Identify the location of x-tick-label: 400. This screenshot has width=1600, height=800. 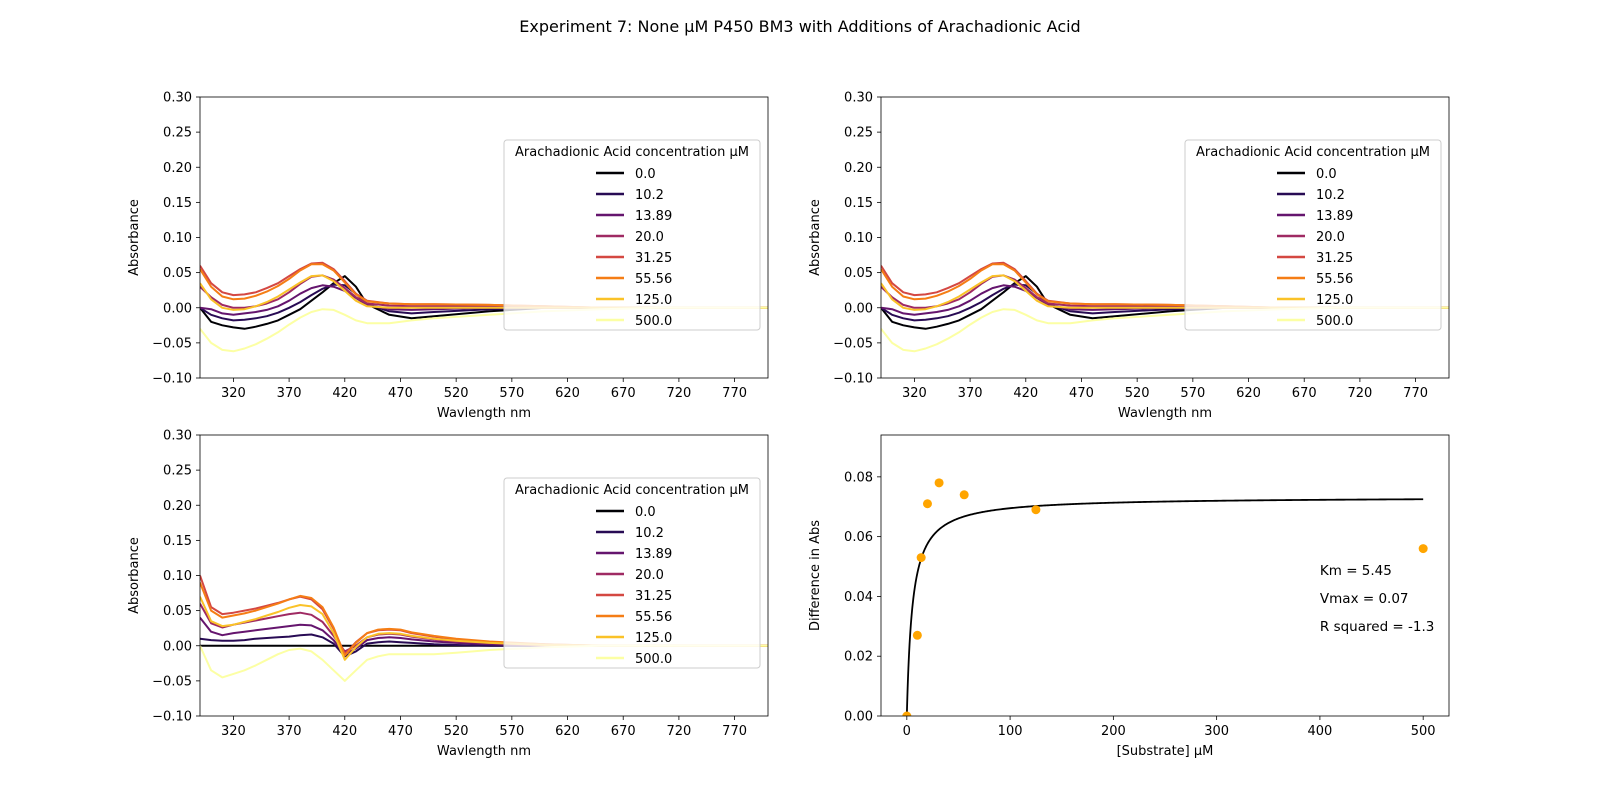
(1319, 731).